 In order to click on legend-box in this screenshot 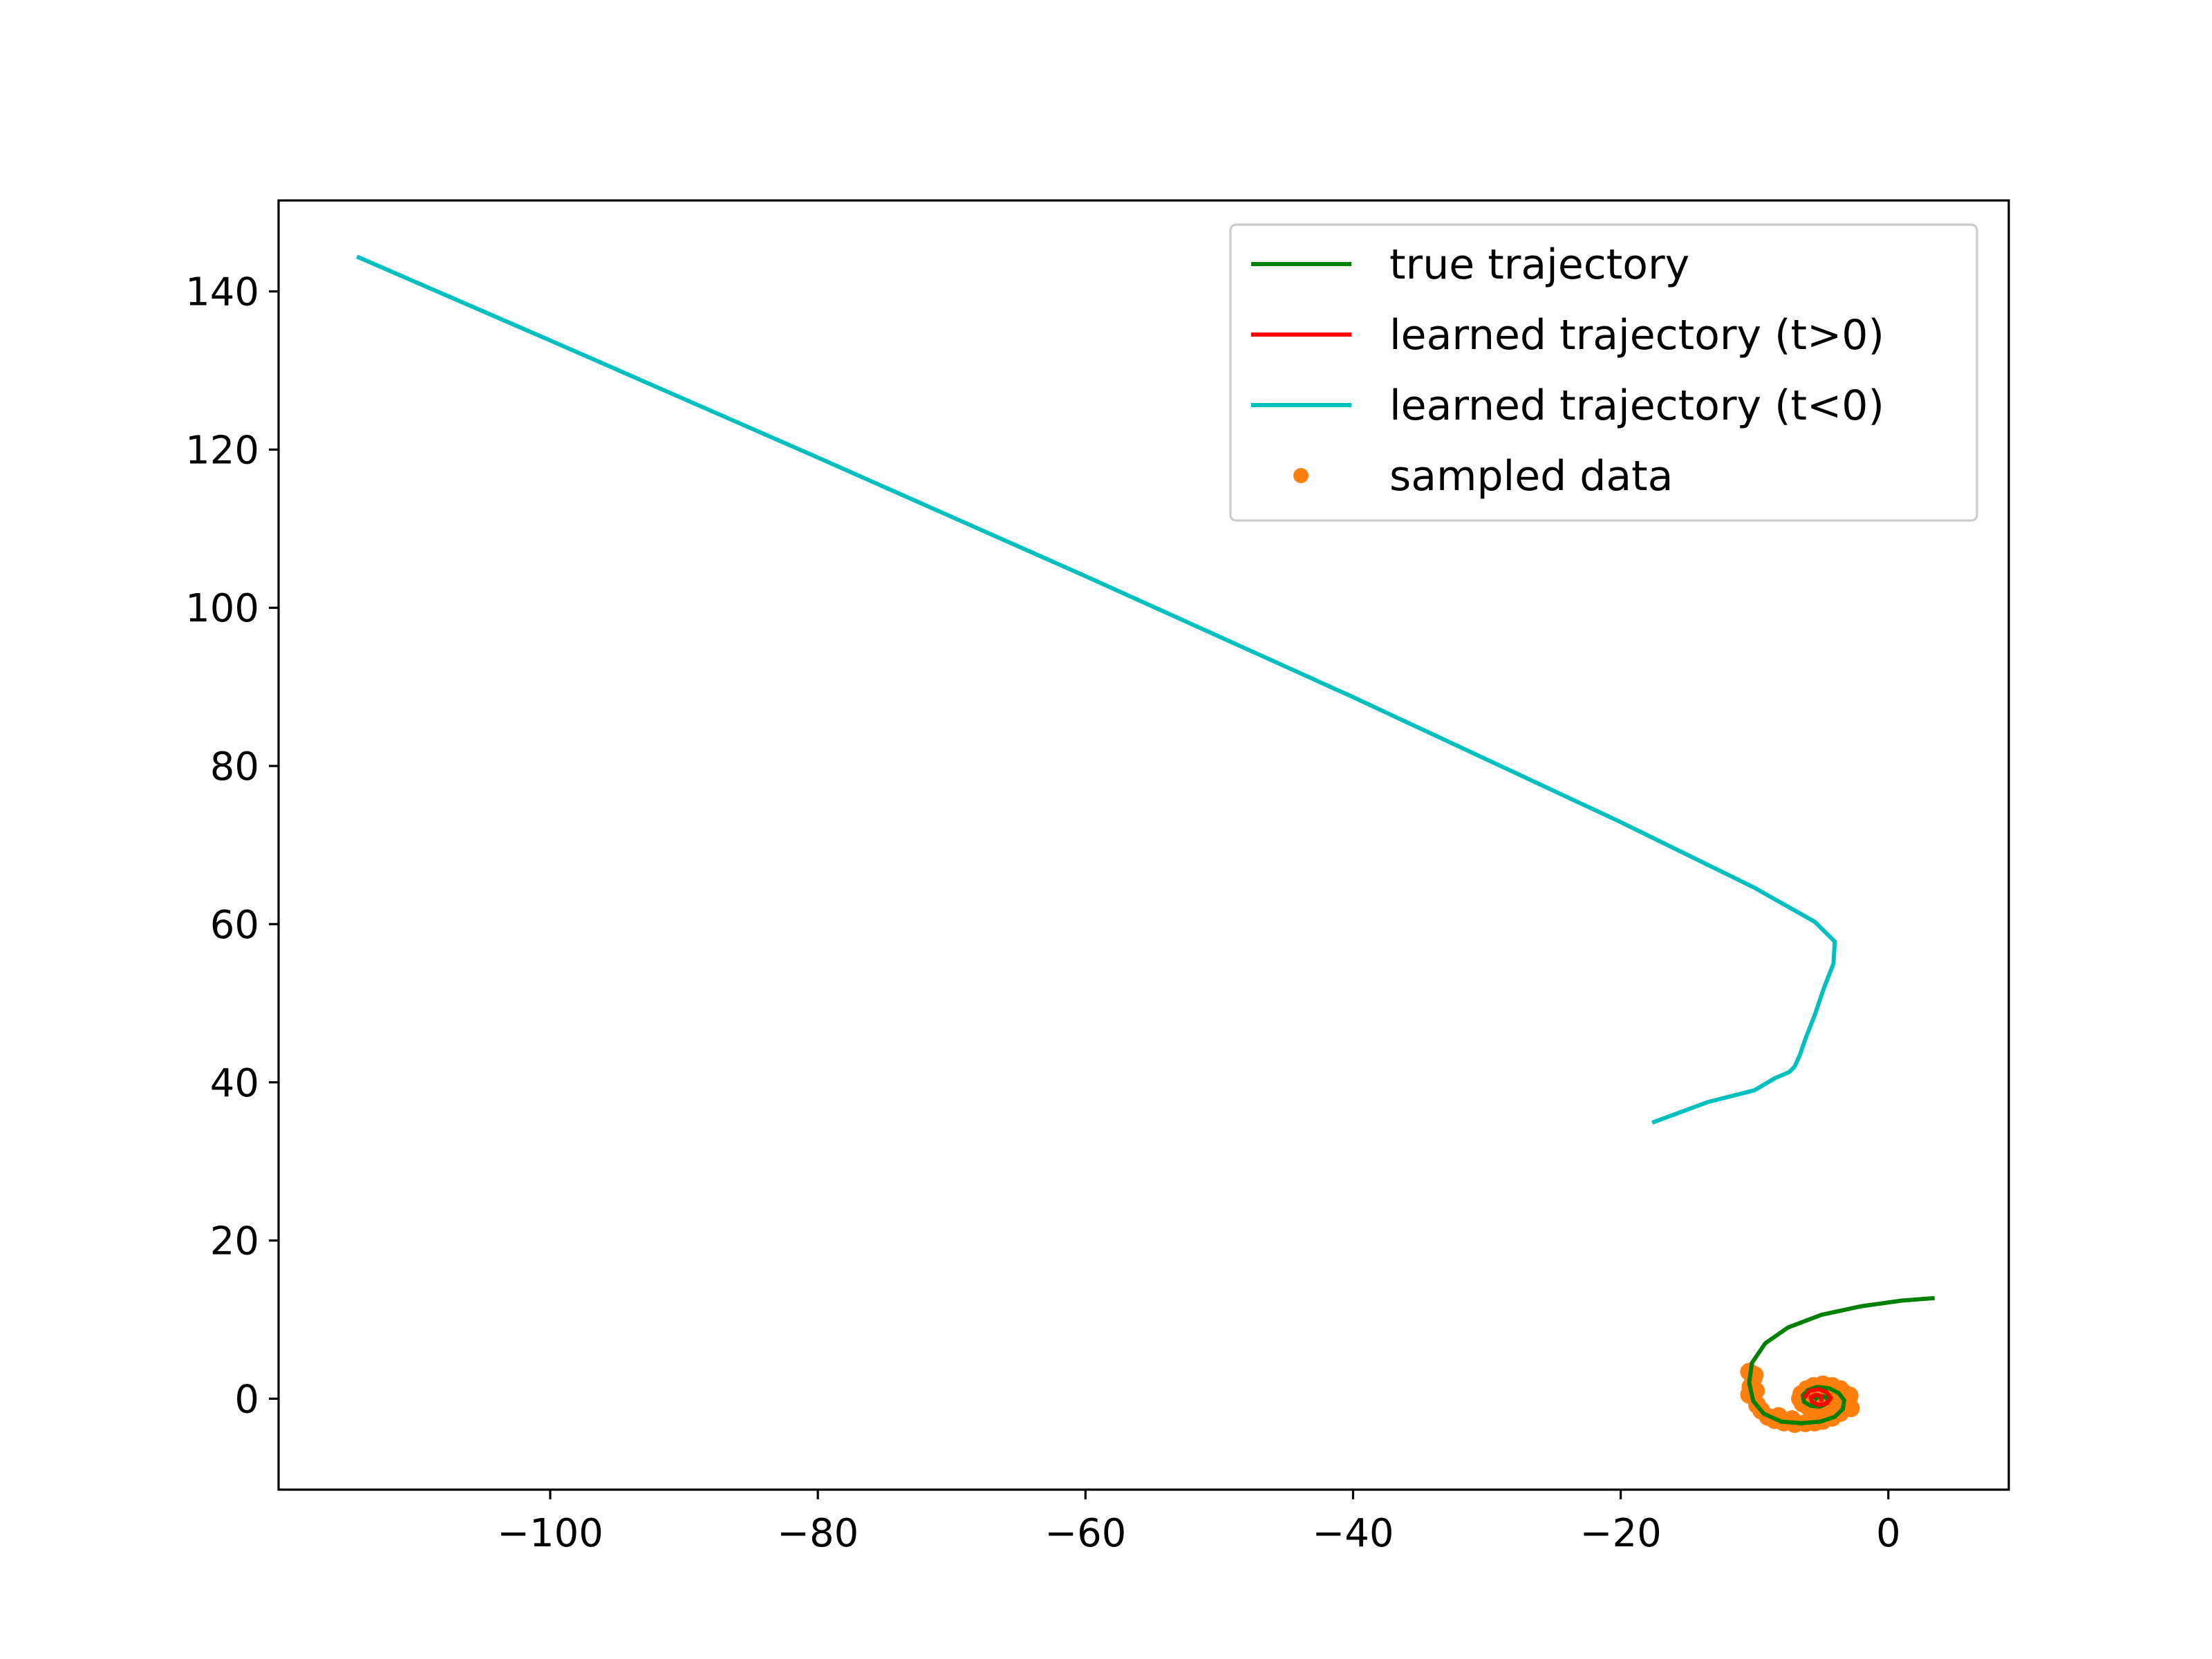, I will do `click(1604, 372)`.